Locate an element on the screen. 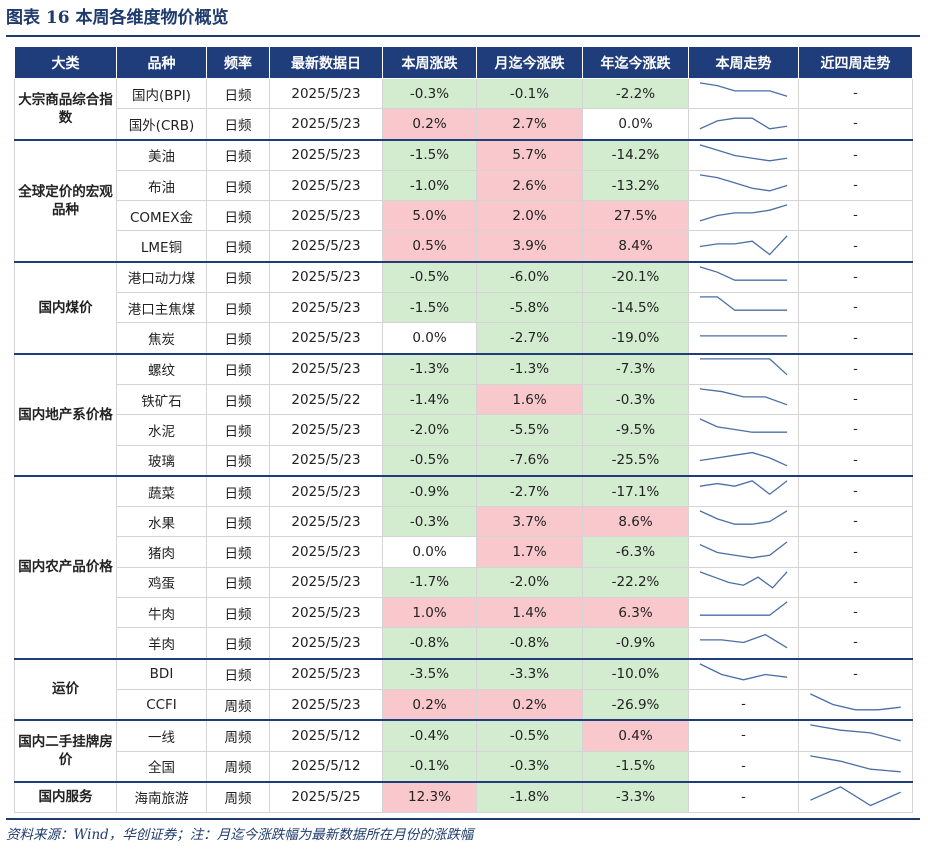  table-row: 国内二手挂牌房价 一线 周频 2025/5/12 -0.4% -0.5% 0.4% - is located at coordinates (463, 751).